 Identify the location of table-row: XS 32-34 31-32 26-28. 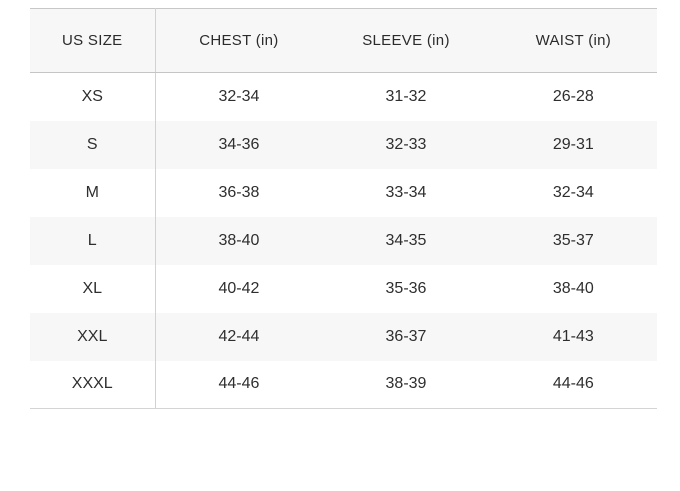
(343, 96).